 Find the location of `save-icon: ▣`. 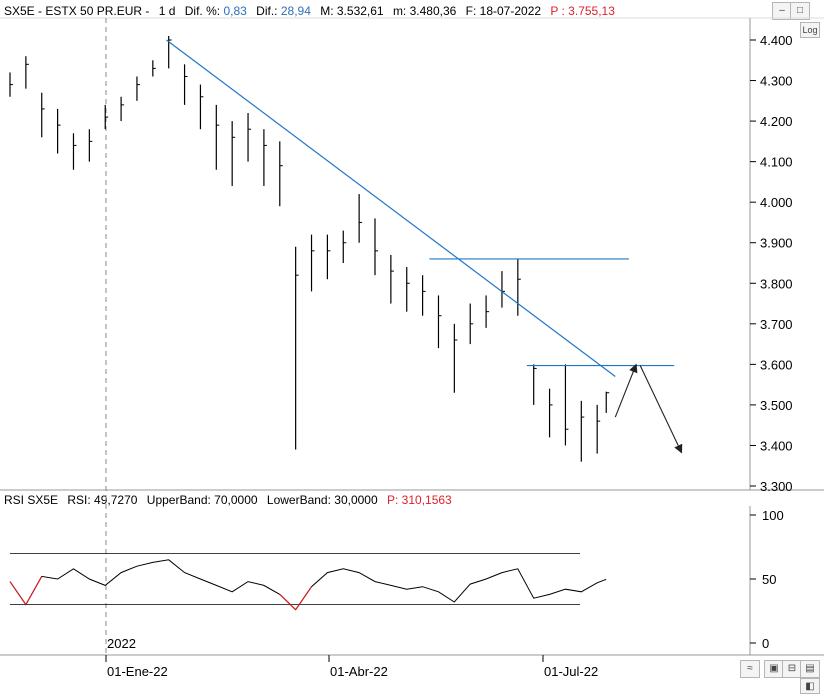

save-icon: ▣ is located at coordinates (774, 669).